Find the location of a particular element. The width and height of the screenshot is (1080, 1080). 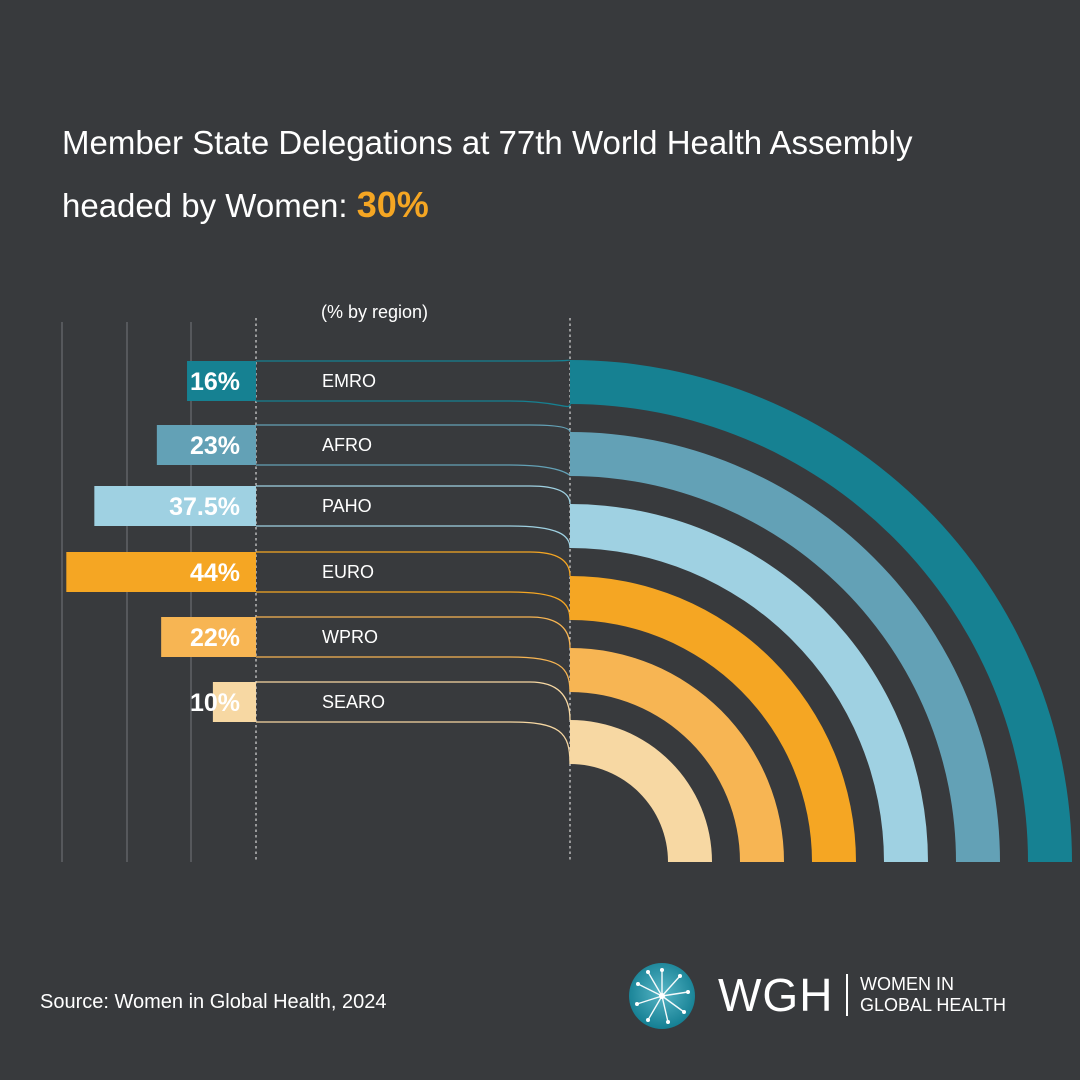

logo-abbreviation: WGH is located at coordinates (776, 995).